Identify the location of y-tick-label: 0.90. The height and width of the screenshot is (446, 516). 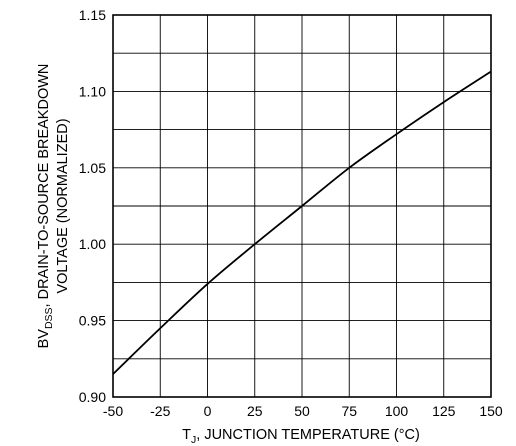
(92, 397).